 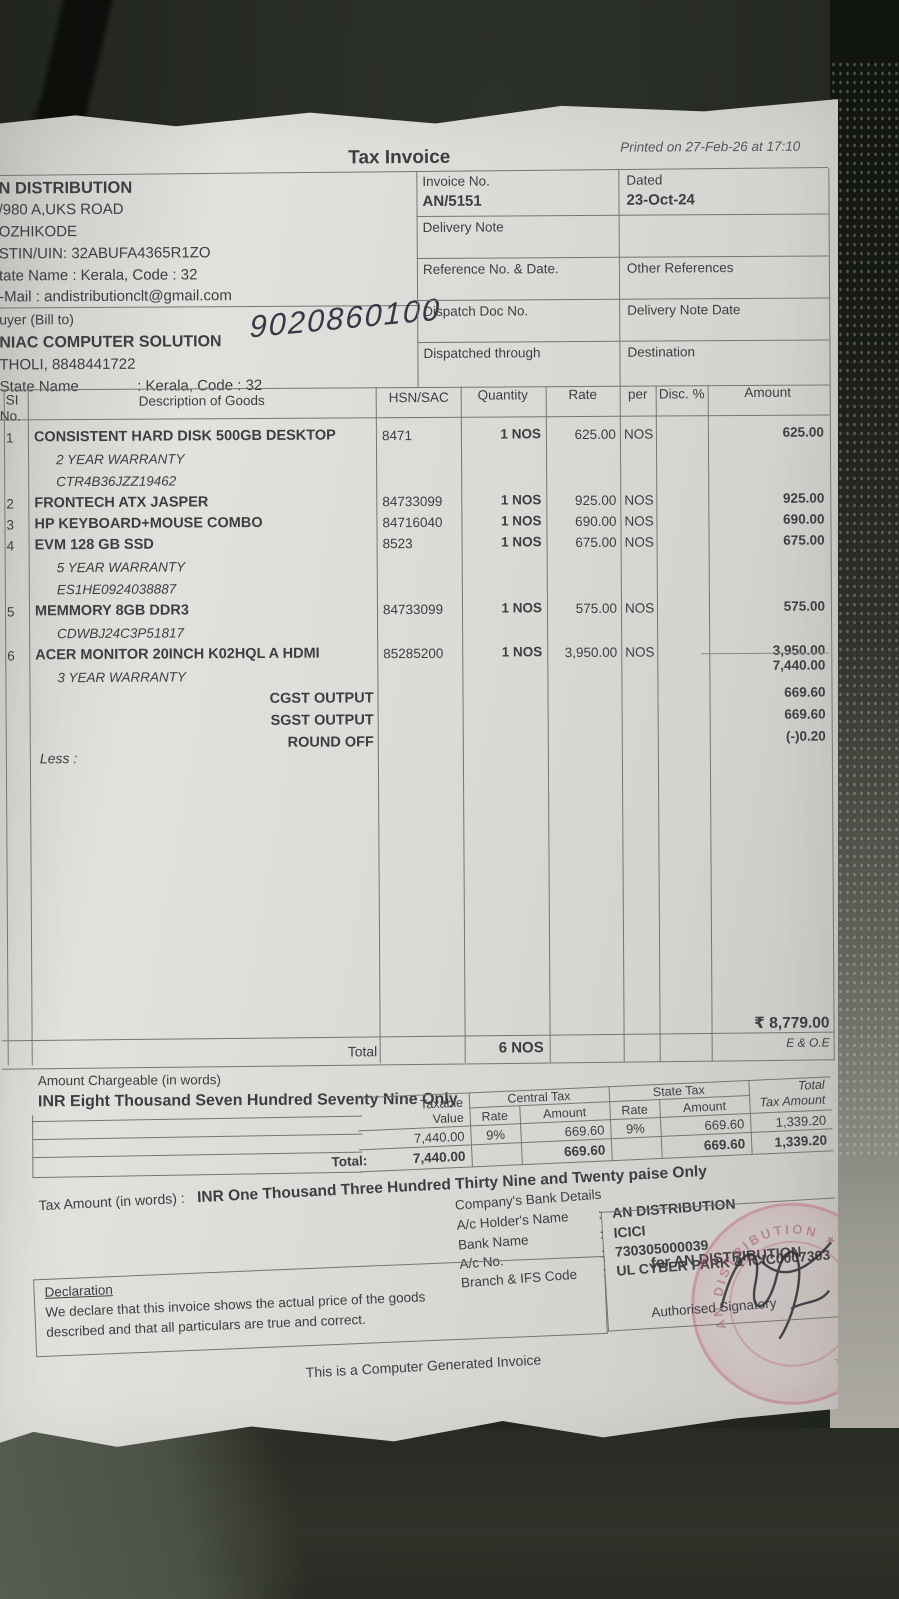 I want to click on tax-total-total: 1,339.20, so click(x=801, y=1141).